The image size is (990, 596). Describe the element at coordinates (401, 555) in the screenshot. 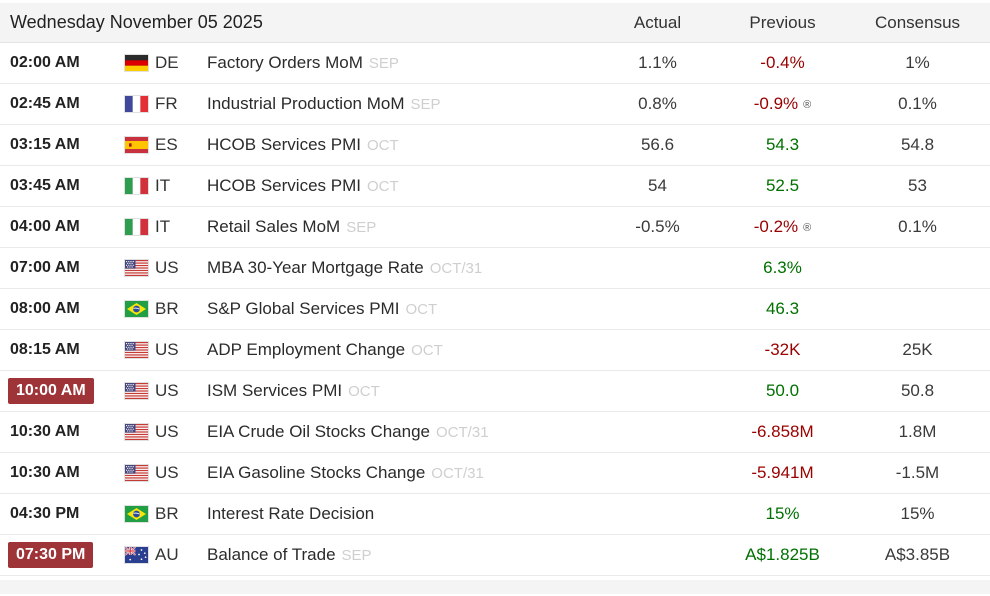

I see `event-name: Balance of Trade SEP` at that location.